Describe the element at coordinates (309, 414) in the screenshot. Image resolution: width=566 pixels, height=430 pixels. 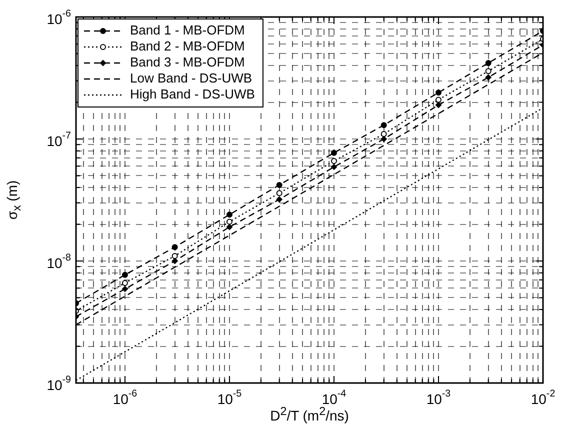
I see `x-axis-title: D$^{2}$/T (m$^{2}$/ns)` at that location.